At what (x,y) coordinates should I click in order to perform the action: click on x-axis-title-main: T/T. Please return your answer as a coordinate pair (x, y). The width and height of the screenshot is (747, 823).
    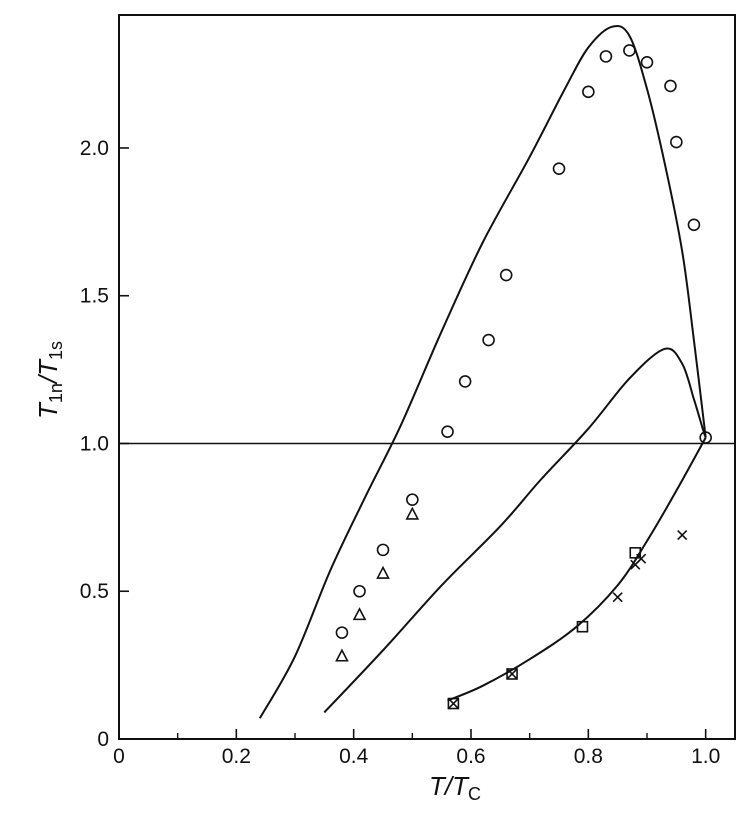
    Looking at the image, I should click on (449, 786).